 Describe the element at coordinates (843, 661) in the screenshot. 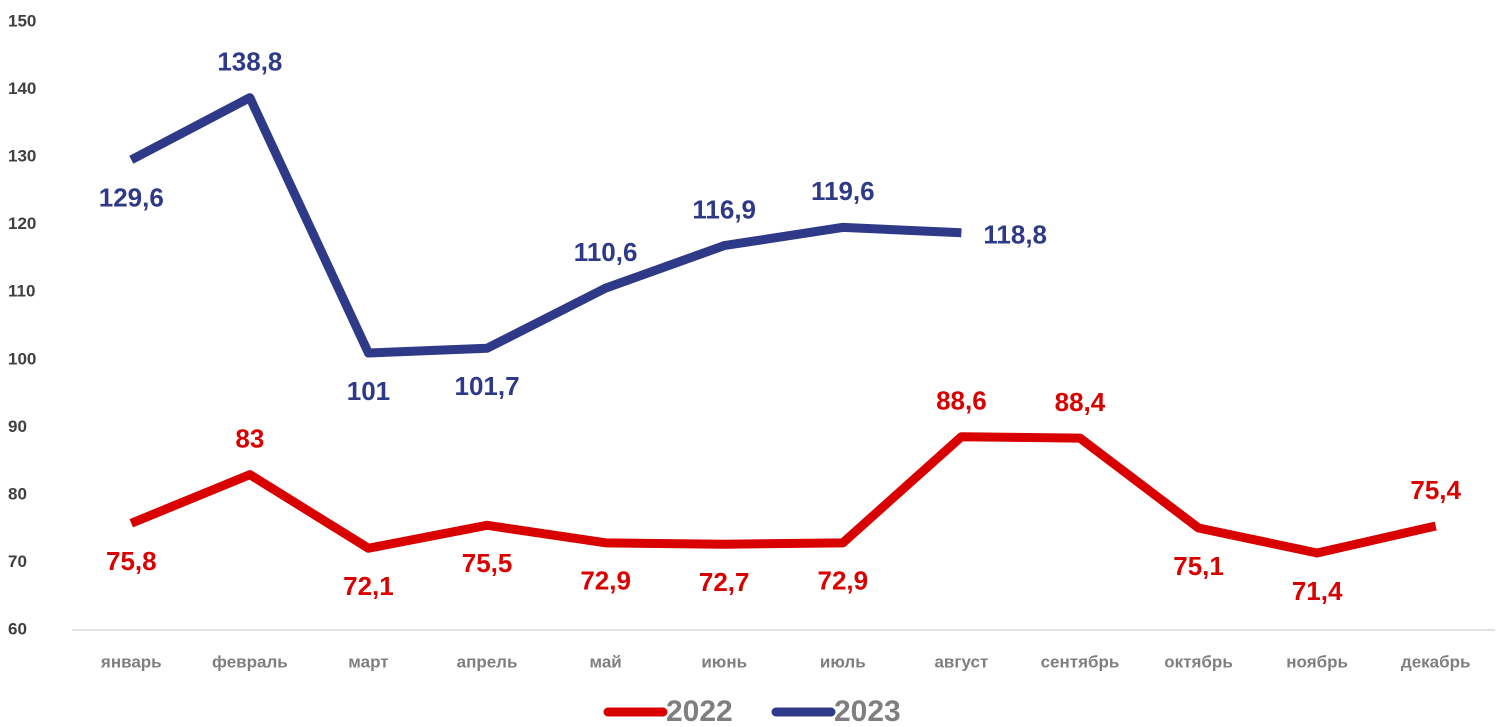

I see `x-tick-label: июль` at that location.